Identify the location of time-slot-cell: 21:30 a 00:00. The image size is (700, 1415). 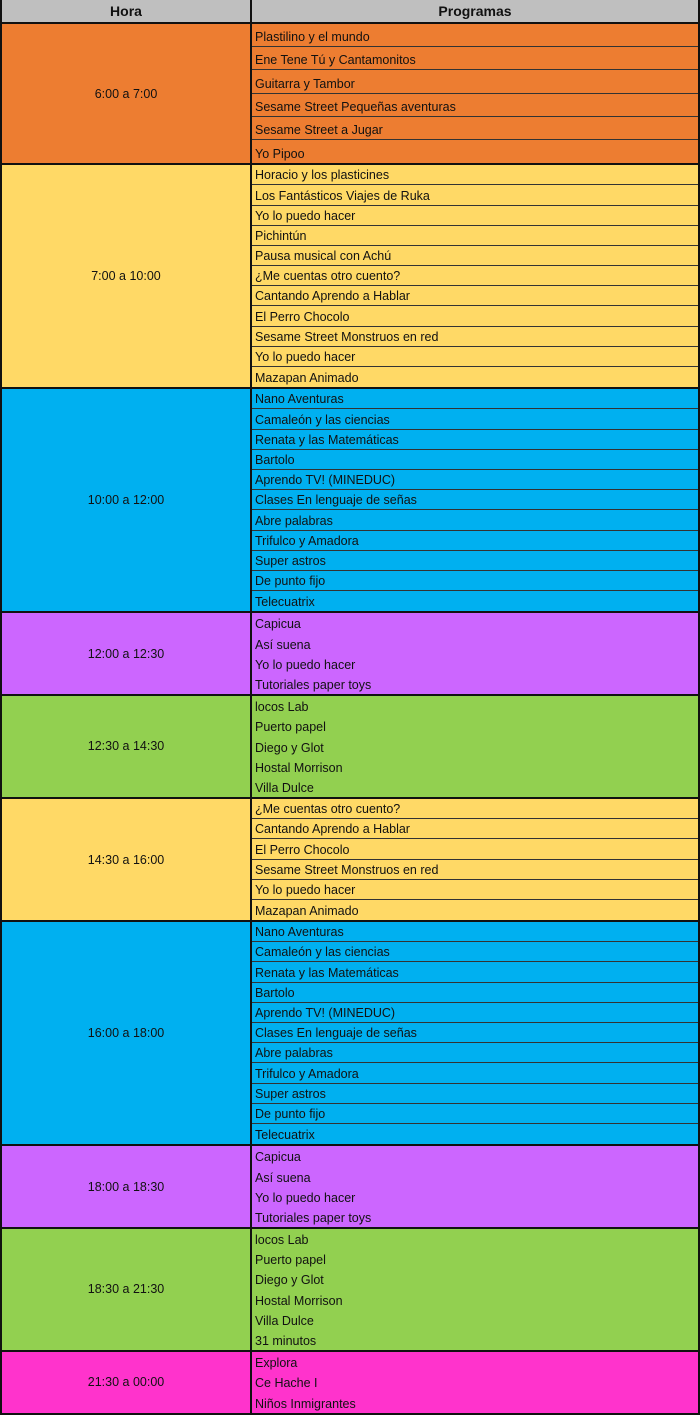
(127, 1382).